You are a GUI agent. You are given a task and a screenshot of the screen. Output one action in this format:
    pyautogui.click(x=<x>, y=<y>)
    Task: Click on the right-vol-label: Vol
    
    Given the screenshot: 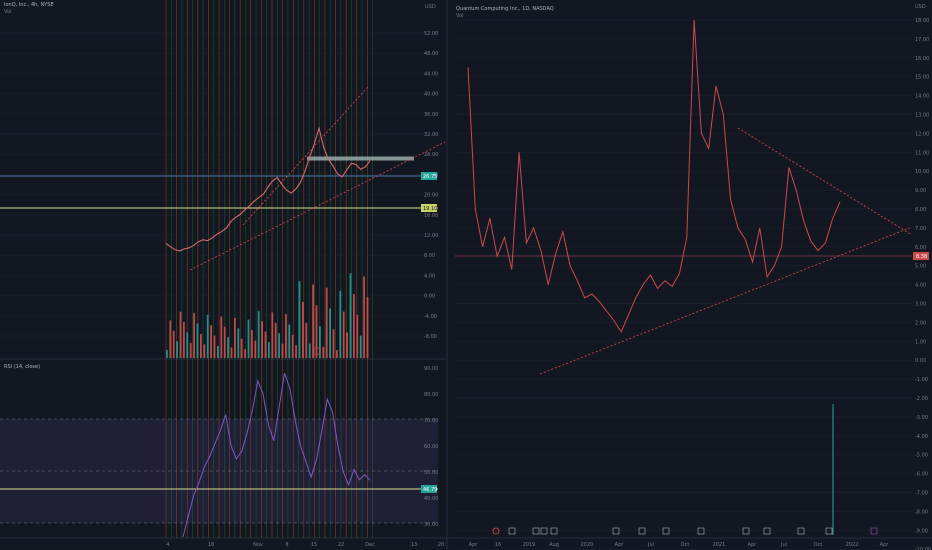 What is the action you would take?
    pyautogui.click(x=460, y=16)
    